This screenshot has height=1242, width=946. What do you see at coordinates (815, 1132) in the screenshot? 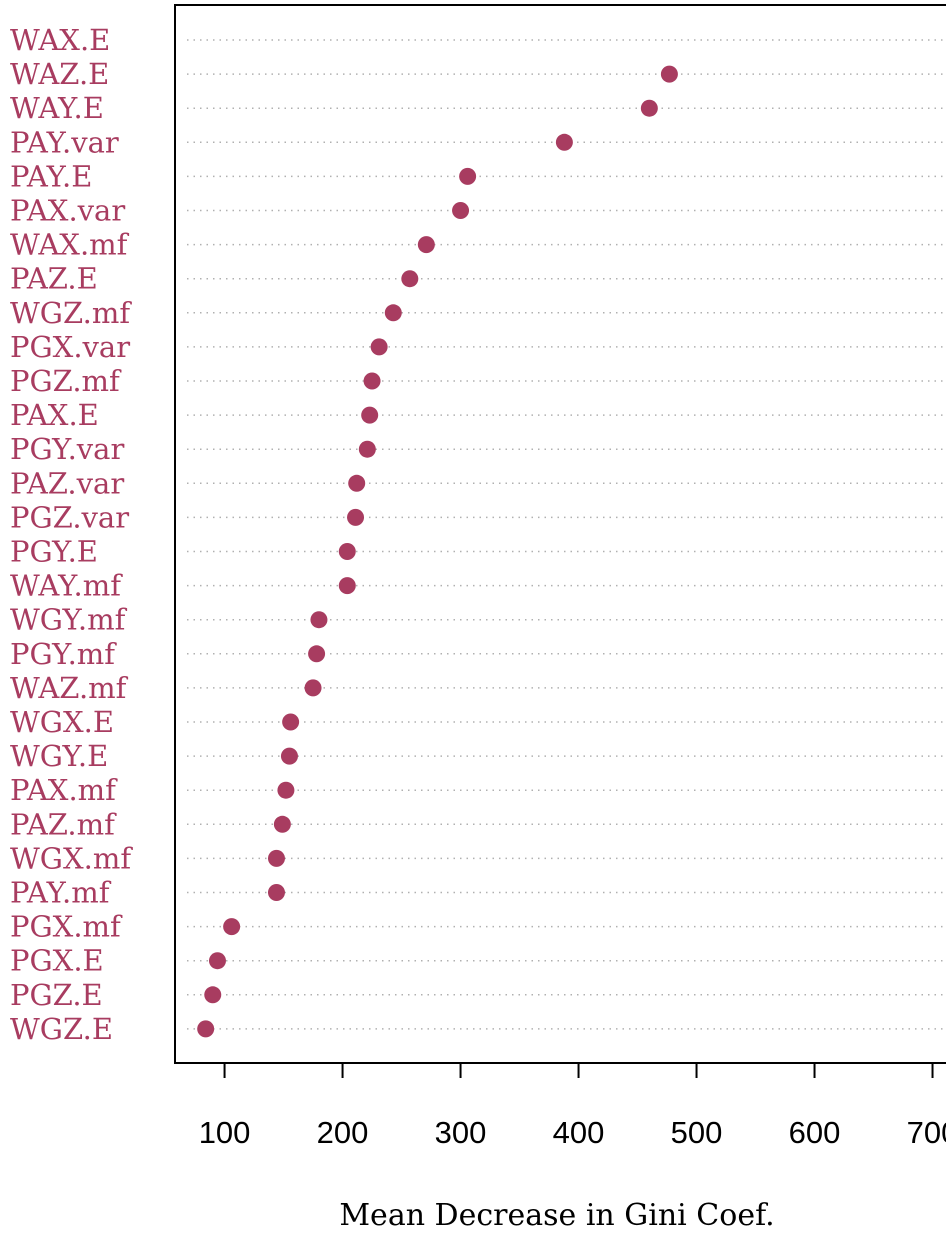
I see `x-tick-label: 600` at bounding box center [815, 1132].